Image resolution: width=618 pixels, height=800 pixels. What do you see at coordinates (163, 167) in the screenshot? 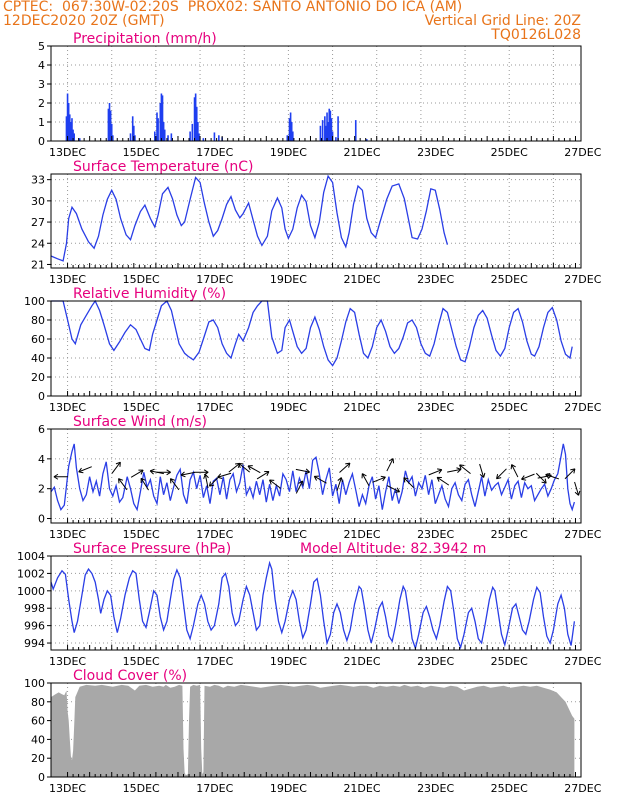
I see `temp-title: Surface Temperature (nC)` at bounding box center [163, 167].